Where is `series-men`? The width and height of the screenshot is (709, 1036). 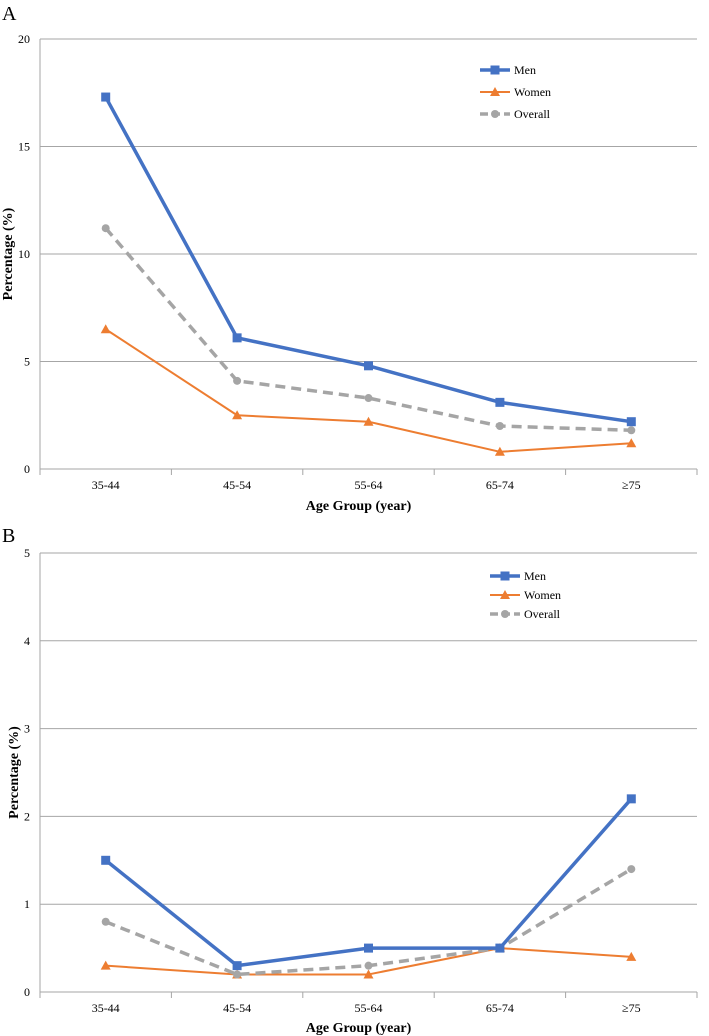 series-men is located at coordinates (368, 882).